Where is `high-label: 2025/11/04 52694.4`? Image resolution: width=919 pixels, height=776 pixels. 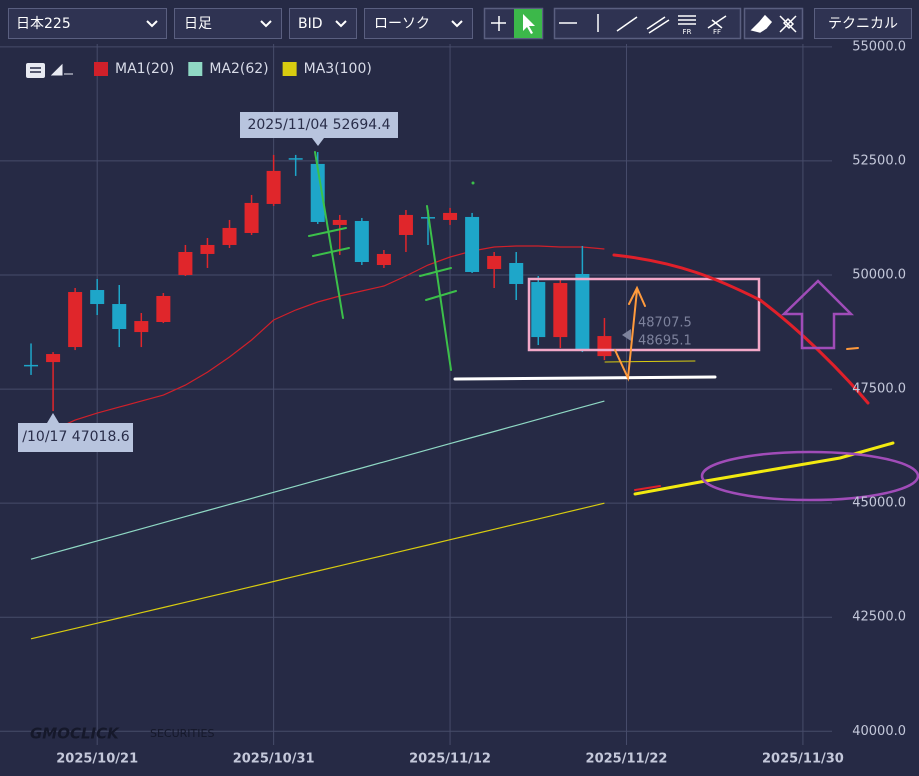 high-label: 2025/11/04 52694.4 is located at coordinates (318, 125).